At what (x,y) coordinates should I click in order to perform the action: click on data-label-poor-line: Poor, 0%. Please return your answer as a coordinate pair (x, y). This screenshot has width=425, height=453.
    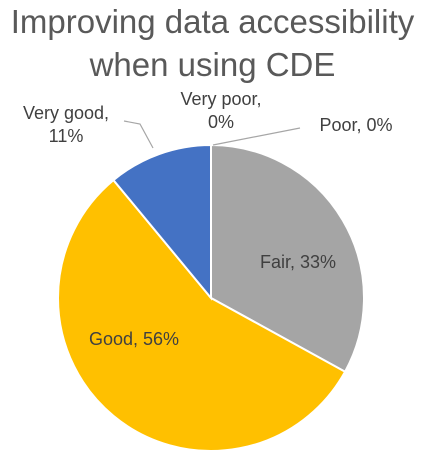
    Looking at the image, I should click on (355, 125).